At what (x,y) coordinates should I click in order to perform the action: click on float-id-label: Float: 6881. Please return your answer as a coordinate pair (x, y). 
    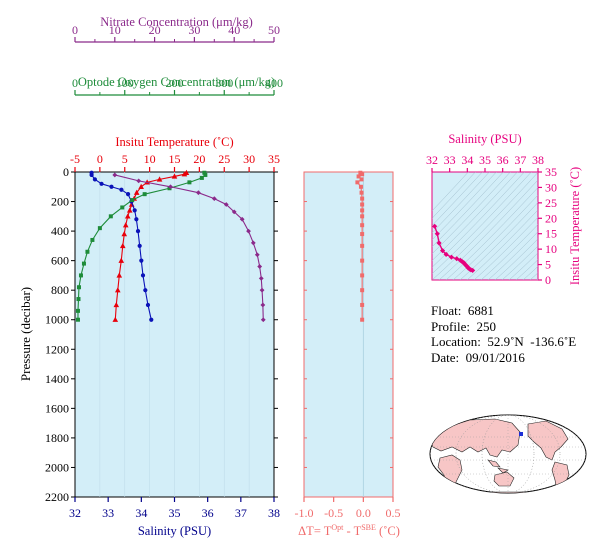
    Looking at the image, I should click on (462, 310).